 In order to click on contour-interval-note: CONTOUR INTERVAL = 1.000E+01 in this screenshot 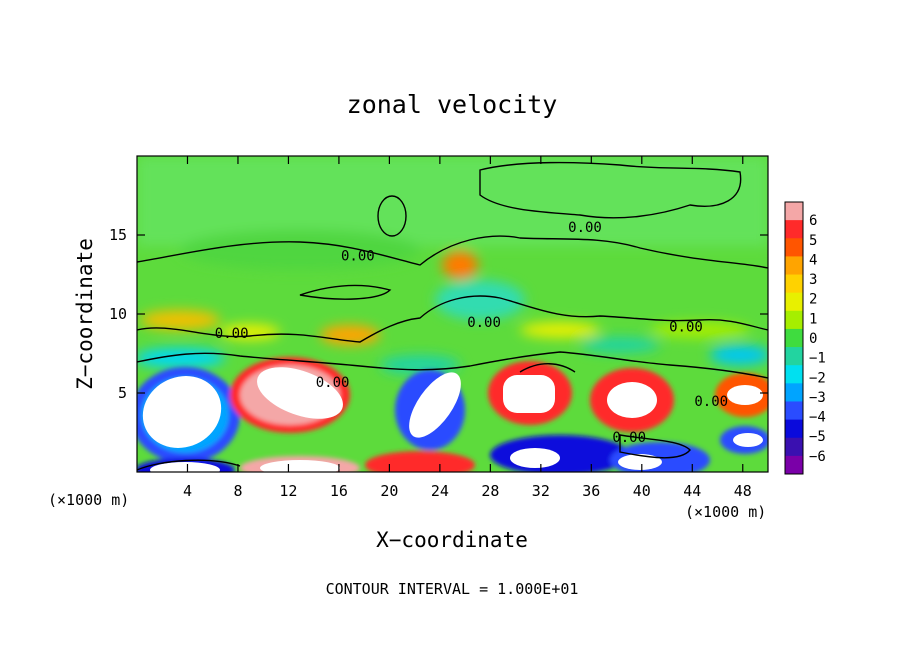, I will do `click(452, 589)`.